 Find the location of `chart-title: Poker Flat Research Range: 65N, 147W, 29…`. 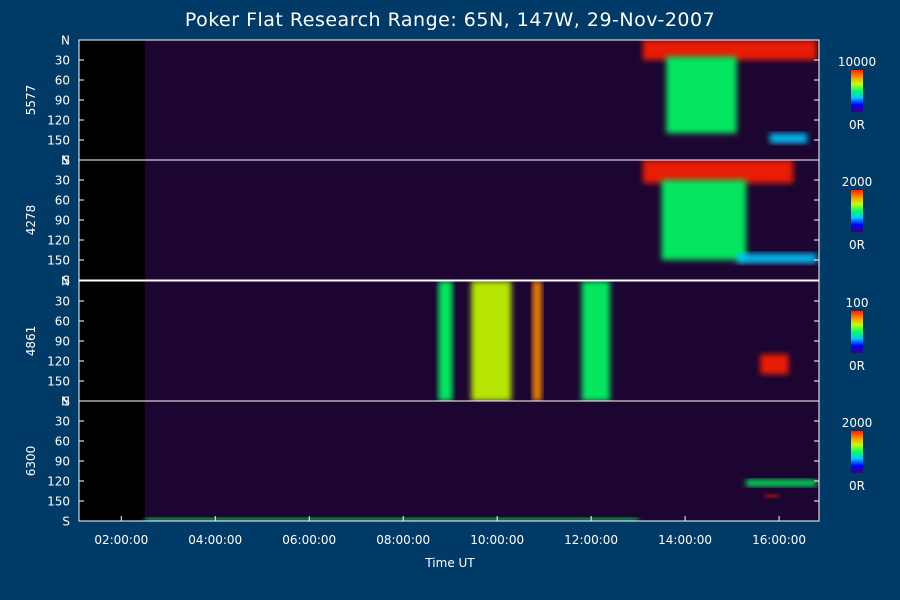

chart-title: Poker Flat Research Range: 65N, 147W, 29… is located at coordinates (450, 20).